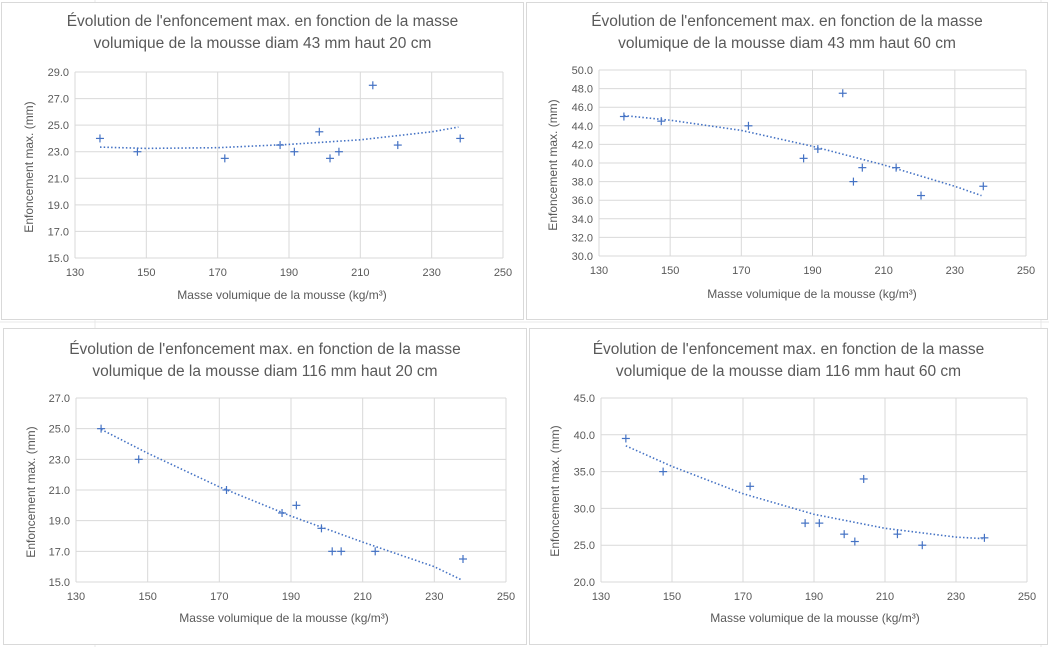 The width and height of the screenshot is (1049, 647). I want to click on y-tick-label: 44.0, so click(582, 127).